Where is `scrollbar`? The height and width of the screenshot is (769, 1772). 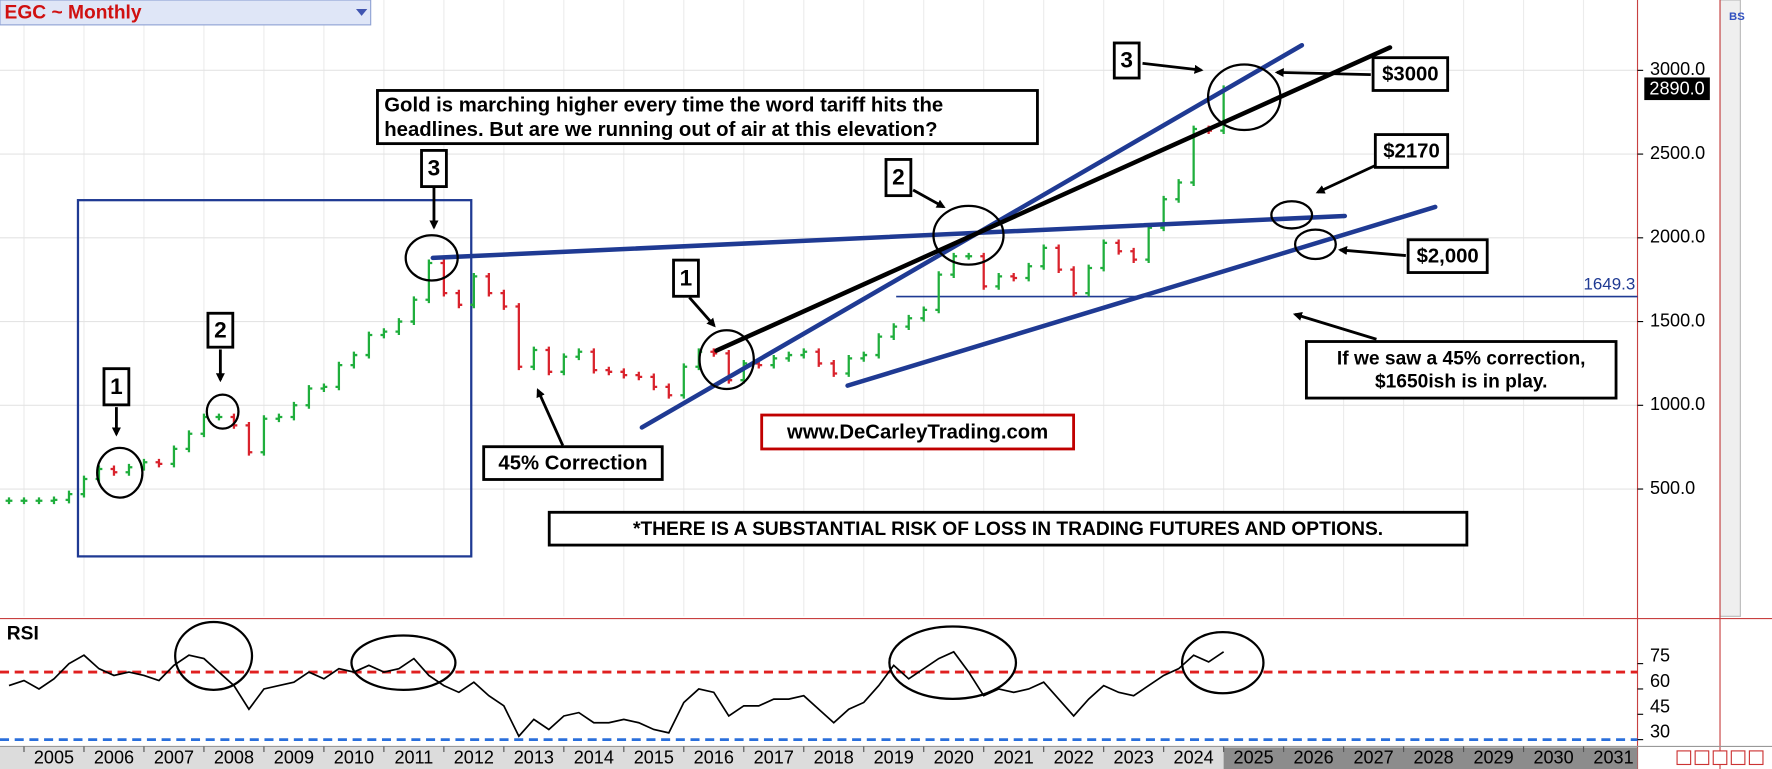 scrollbar is located at coordinates (1730, 308).